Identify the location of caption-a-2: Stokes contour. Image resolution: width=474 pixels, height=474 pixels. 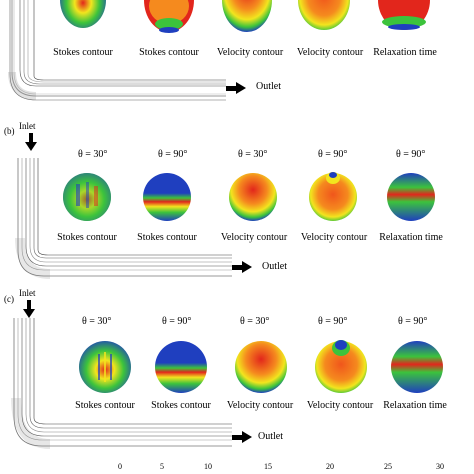
(169, 52).